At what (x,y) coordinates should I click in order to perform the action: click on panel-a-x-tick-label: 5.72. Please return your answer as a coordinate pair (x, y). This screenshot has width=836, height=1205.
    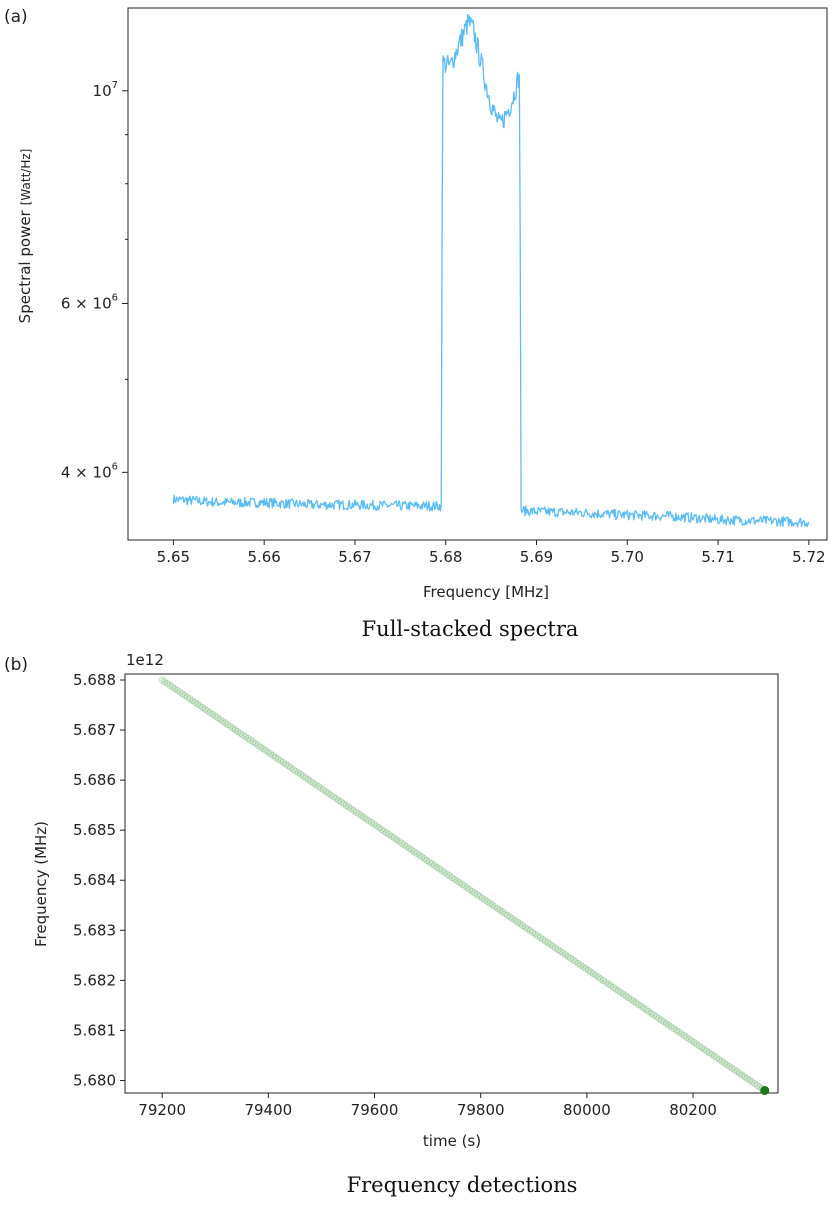
    Looking at the image, I should click on (808, 557).